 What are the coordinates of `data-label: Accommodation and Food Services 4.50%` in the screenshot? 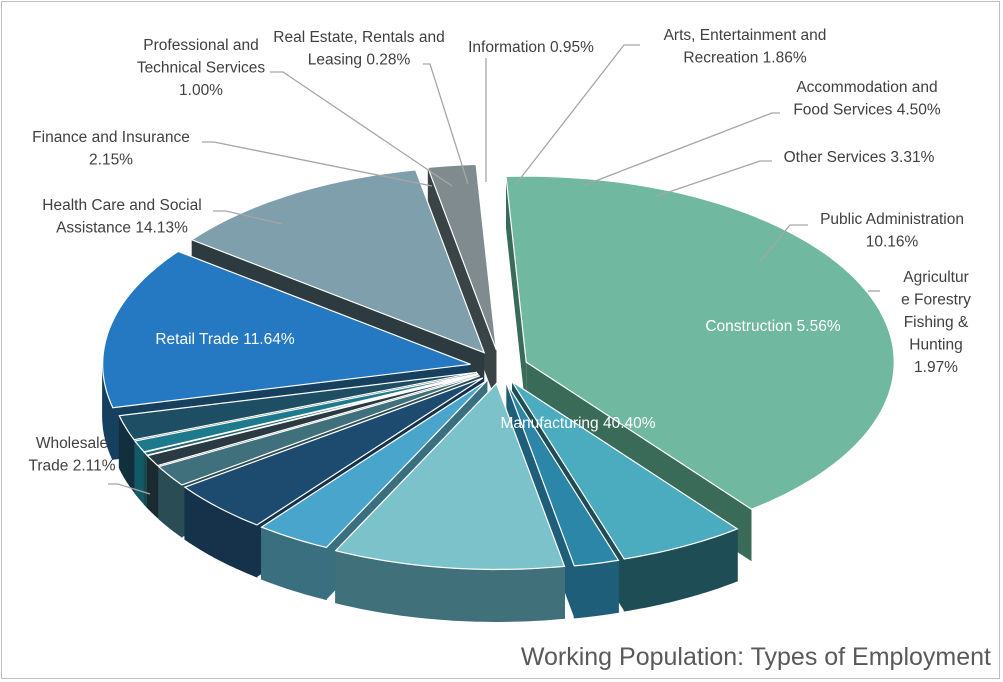 It's located at (867, 99).